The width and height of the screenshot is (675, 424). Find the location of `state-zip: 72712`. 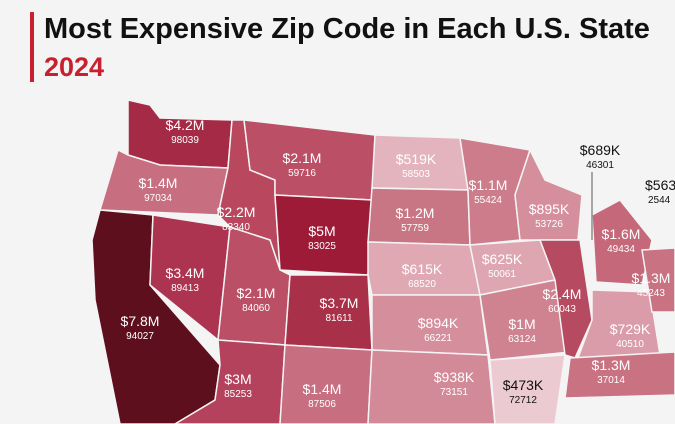

state-zip: 72712 is located at coordinates (523, 400).